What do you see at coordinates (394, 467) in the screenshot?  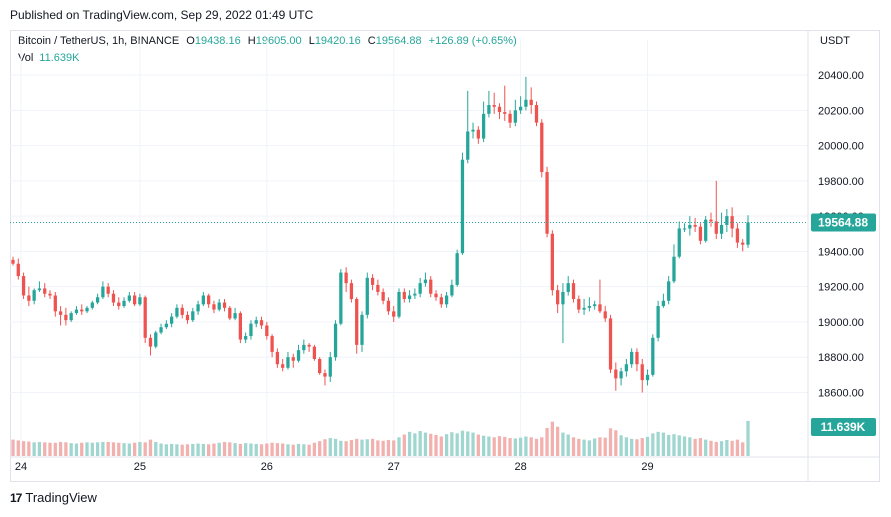 I see `x-tick-label: 27` at bounding box center [394, 467].